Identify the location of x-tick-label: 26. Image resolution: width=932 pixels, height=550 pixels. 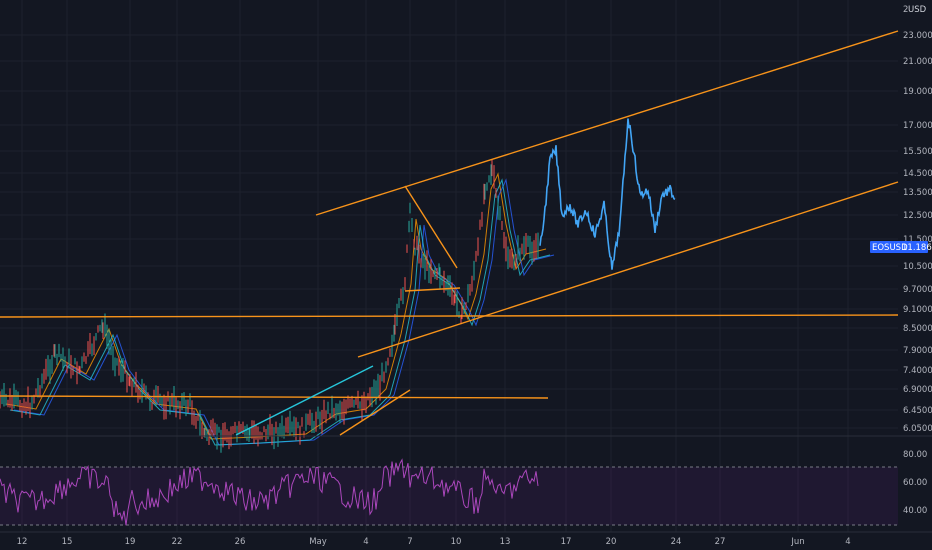
(240, 542).